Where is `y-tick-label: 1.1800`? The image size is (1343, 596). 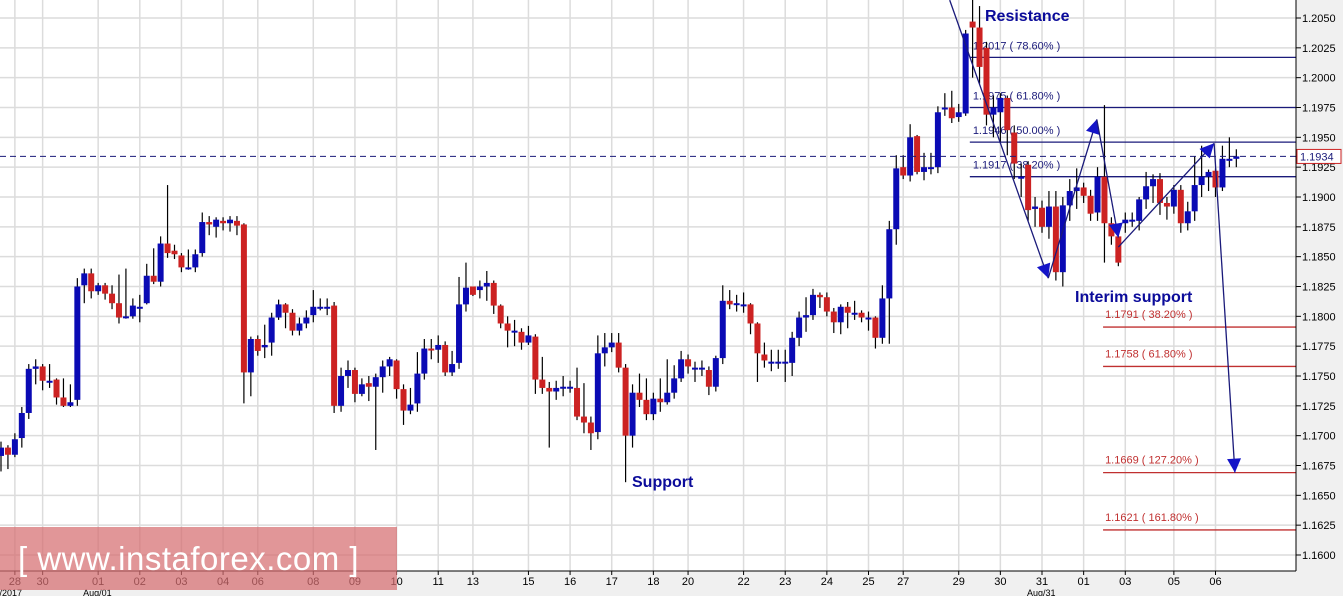 y-tick-label: 1.1800 is located at coordinates (1319, 317).